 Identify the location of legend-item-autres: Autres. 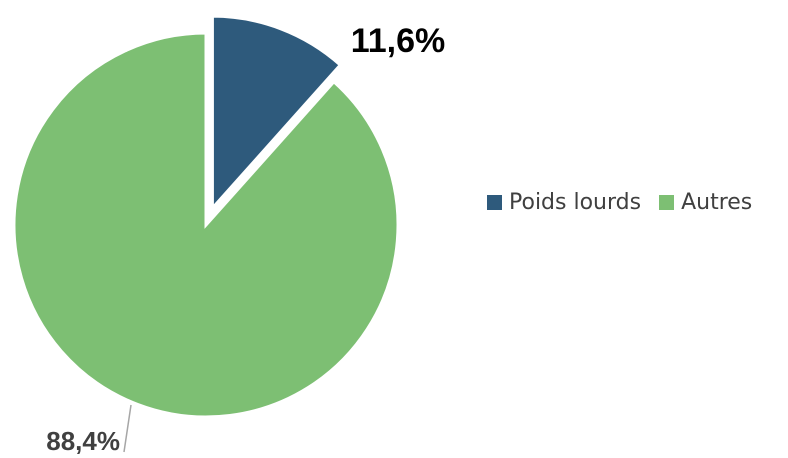
(705, 202).